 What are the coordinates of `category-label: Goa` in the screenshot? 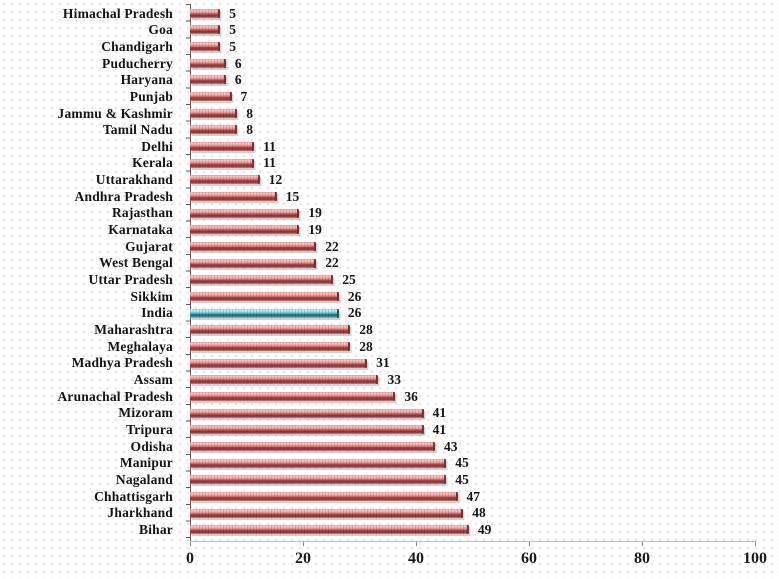 It's located at (160, 30).